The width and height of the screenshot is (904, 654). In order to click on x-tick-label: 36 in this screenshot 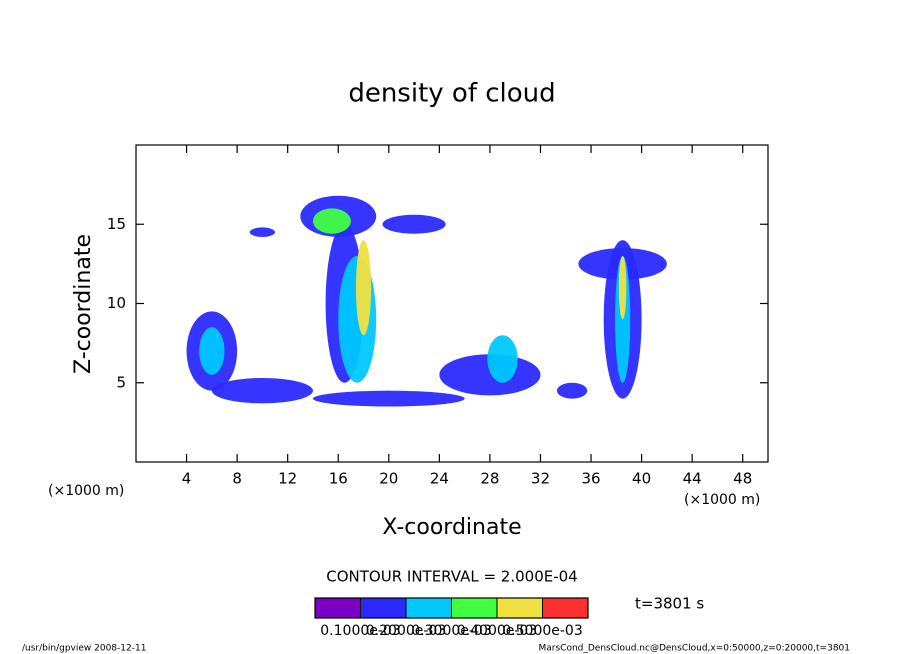, I will do `click(590, 479)`.